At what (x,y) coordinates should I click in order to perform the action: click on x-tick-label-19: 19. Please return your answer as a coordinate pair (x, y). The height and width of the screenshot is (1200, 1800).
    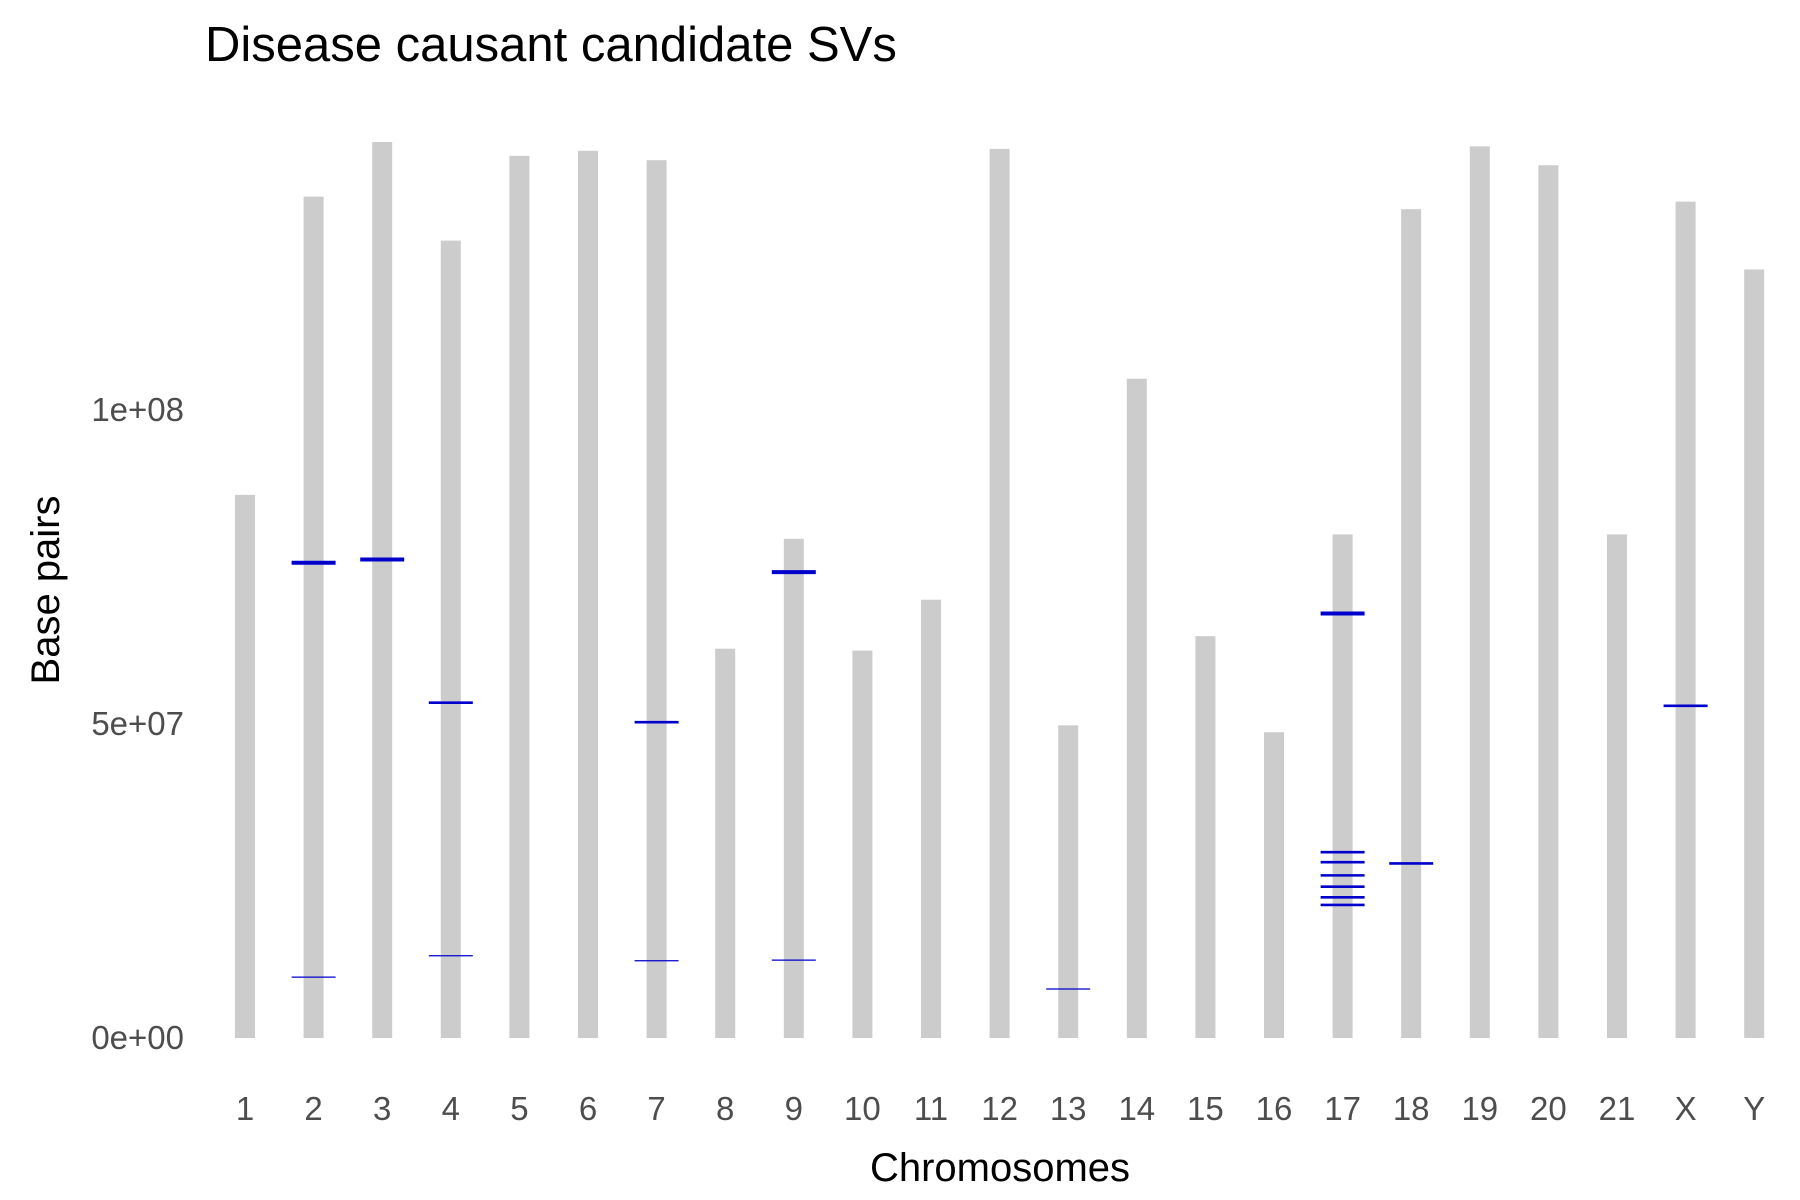
    Looking at the image, I should click on (1479, 1108).